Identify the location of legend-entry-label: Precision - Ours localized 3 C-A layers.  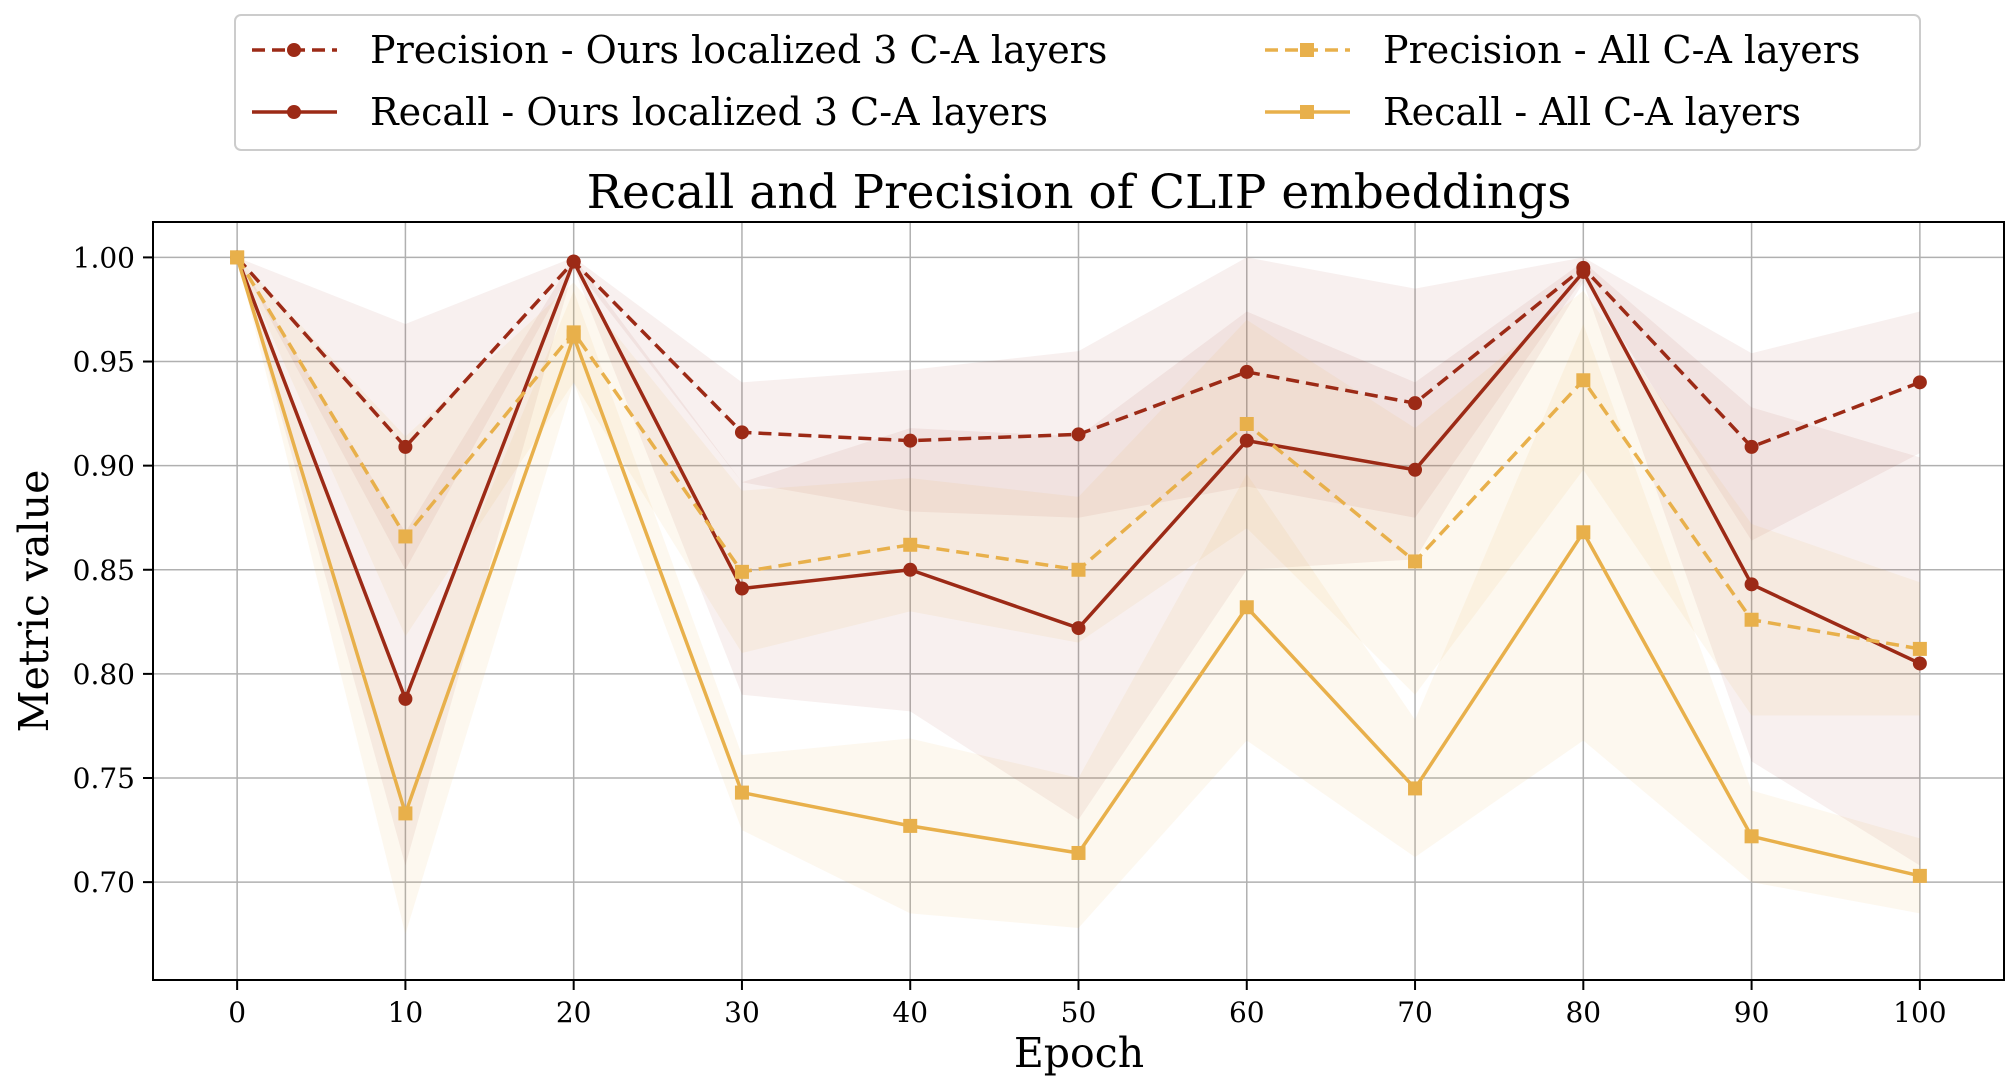
(738, 50).